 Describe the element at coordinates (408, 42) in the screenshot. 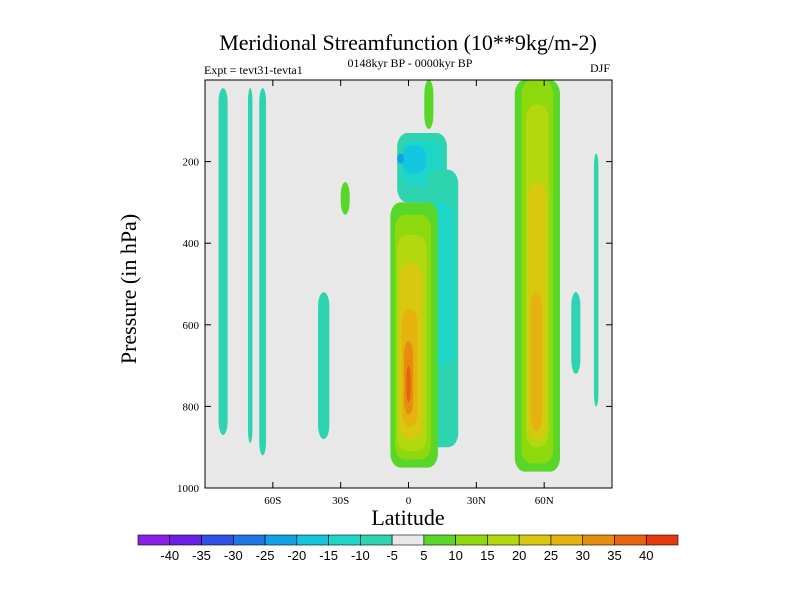

I see `chart-title: Meridional Streamfunction (10**9kg/m-2)` at that location.